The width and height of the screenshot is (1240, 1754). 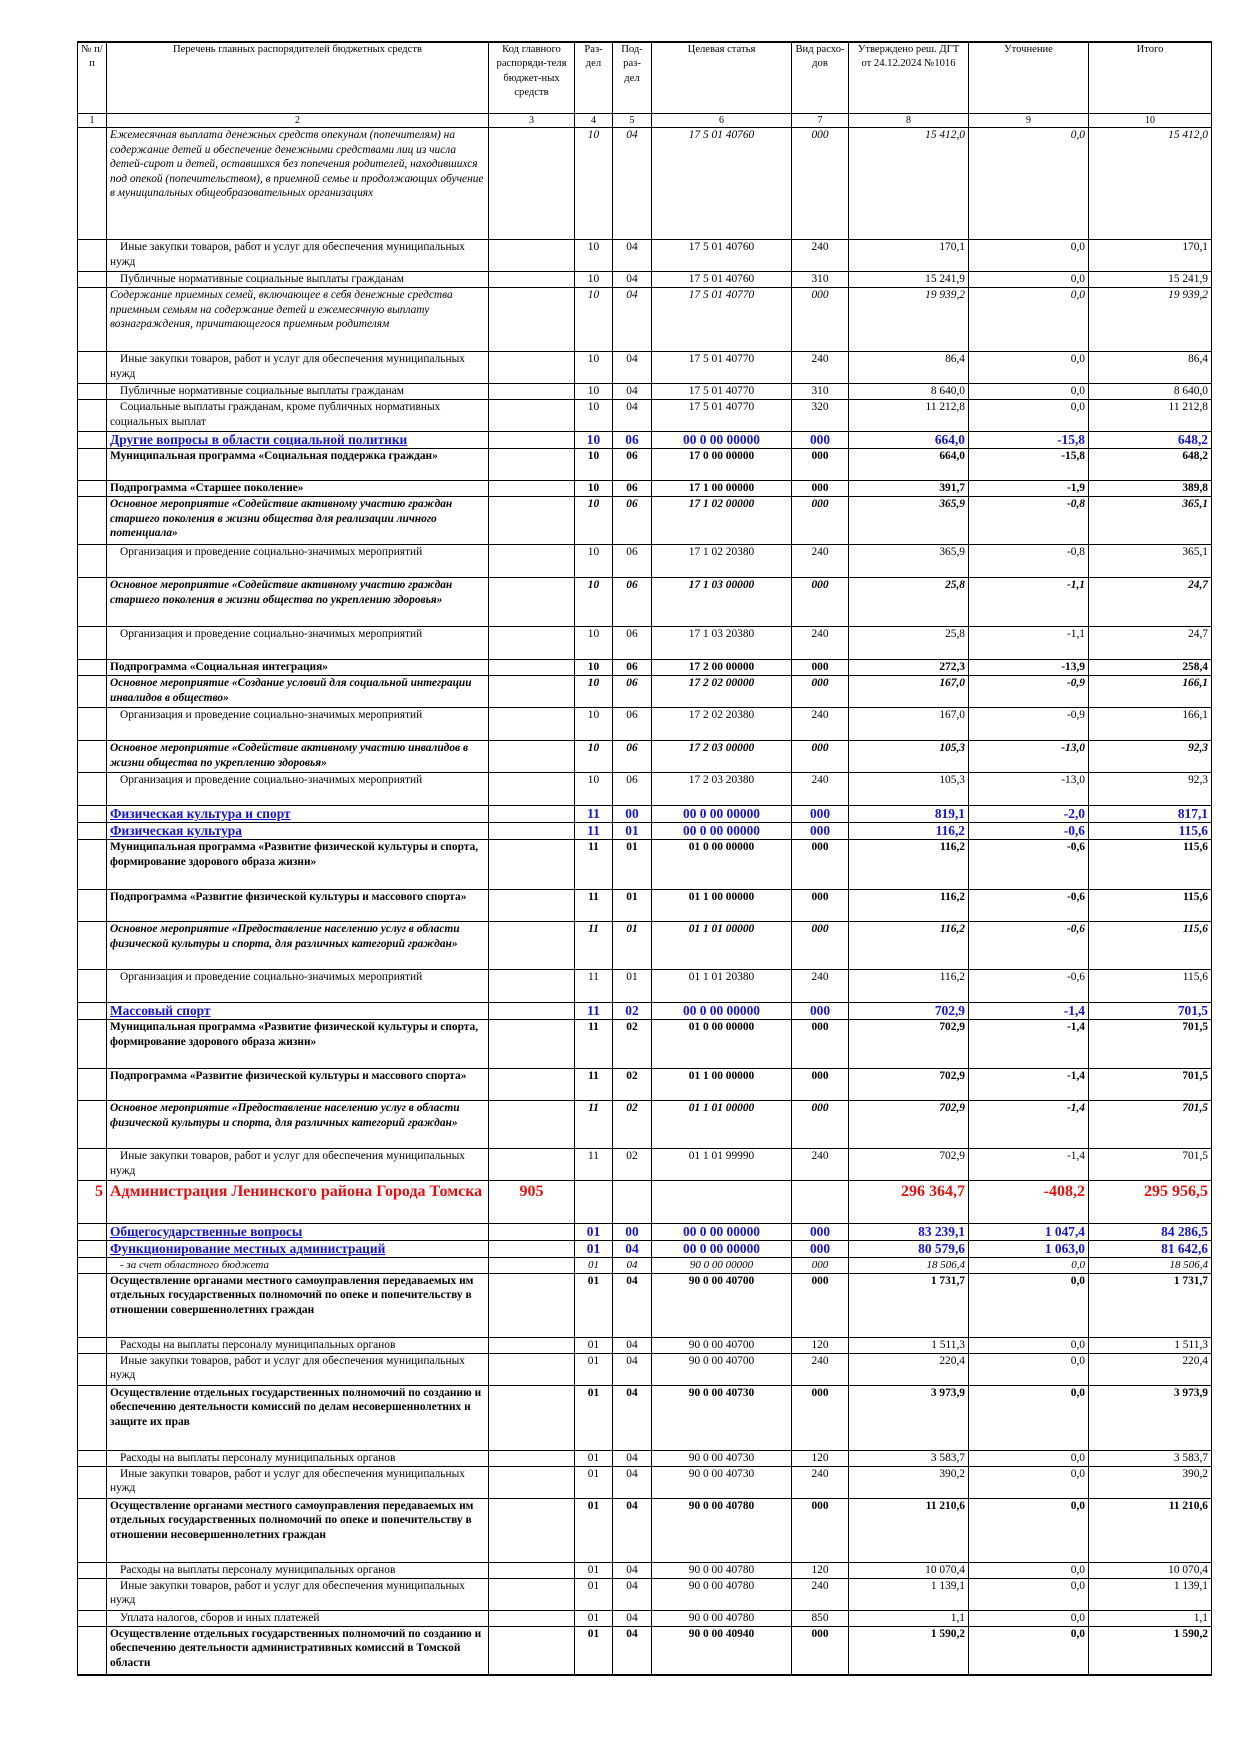 I want to click on column-number: 10, so click(x=1150, y=120).